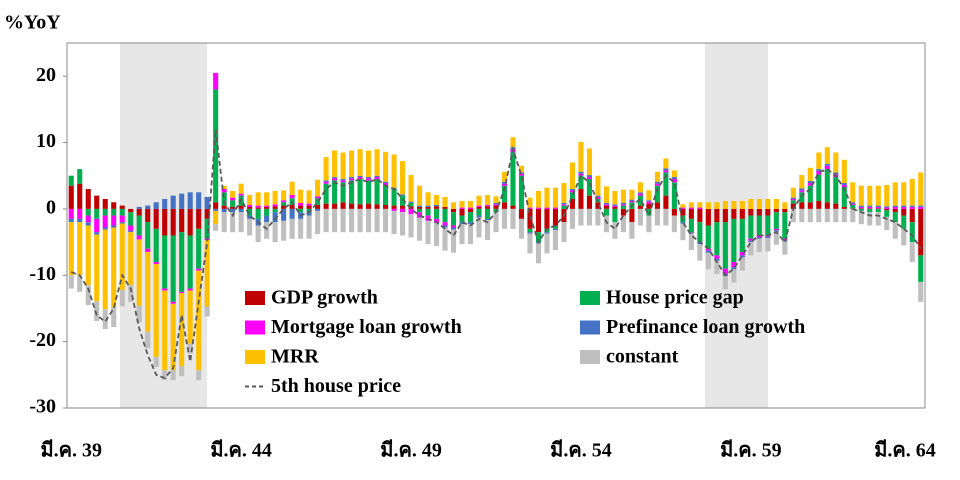  I want to click on x-tick-label: มี.ค. 59, so click(751, 450).